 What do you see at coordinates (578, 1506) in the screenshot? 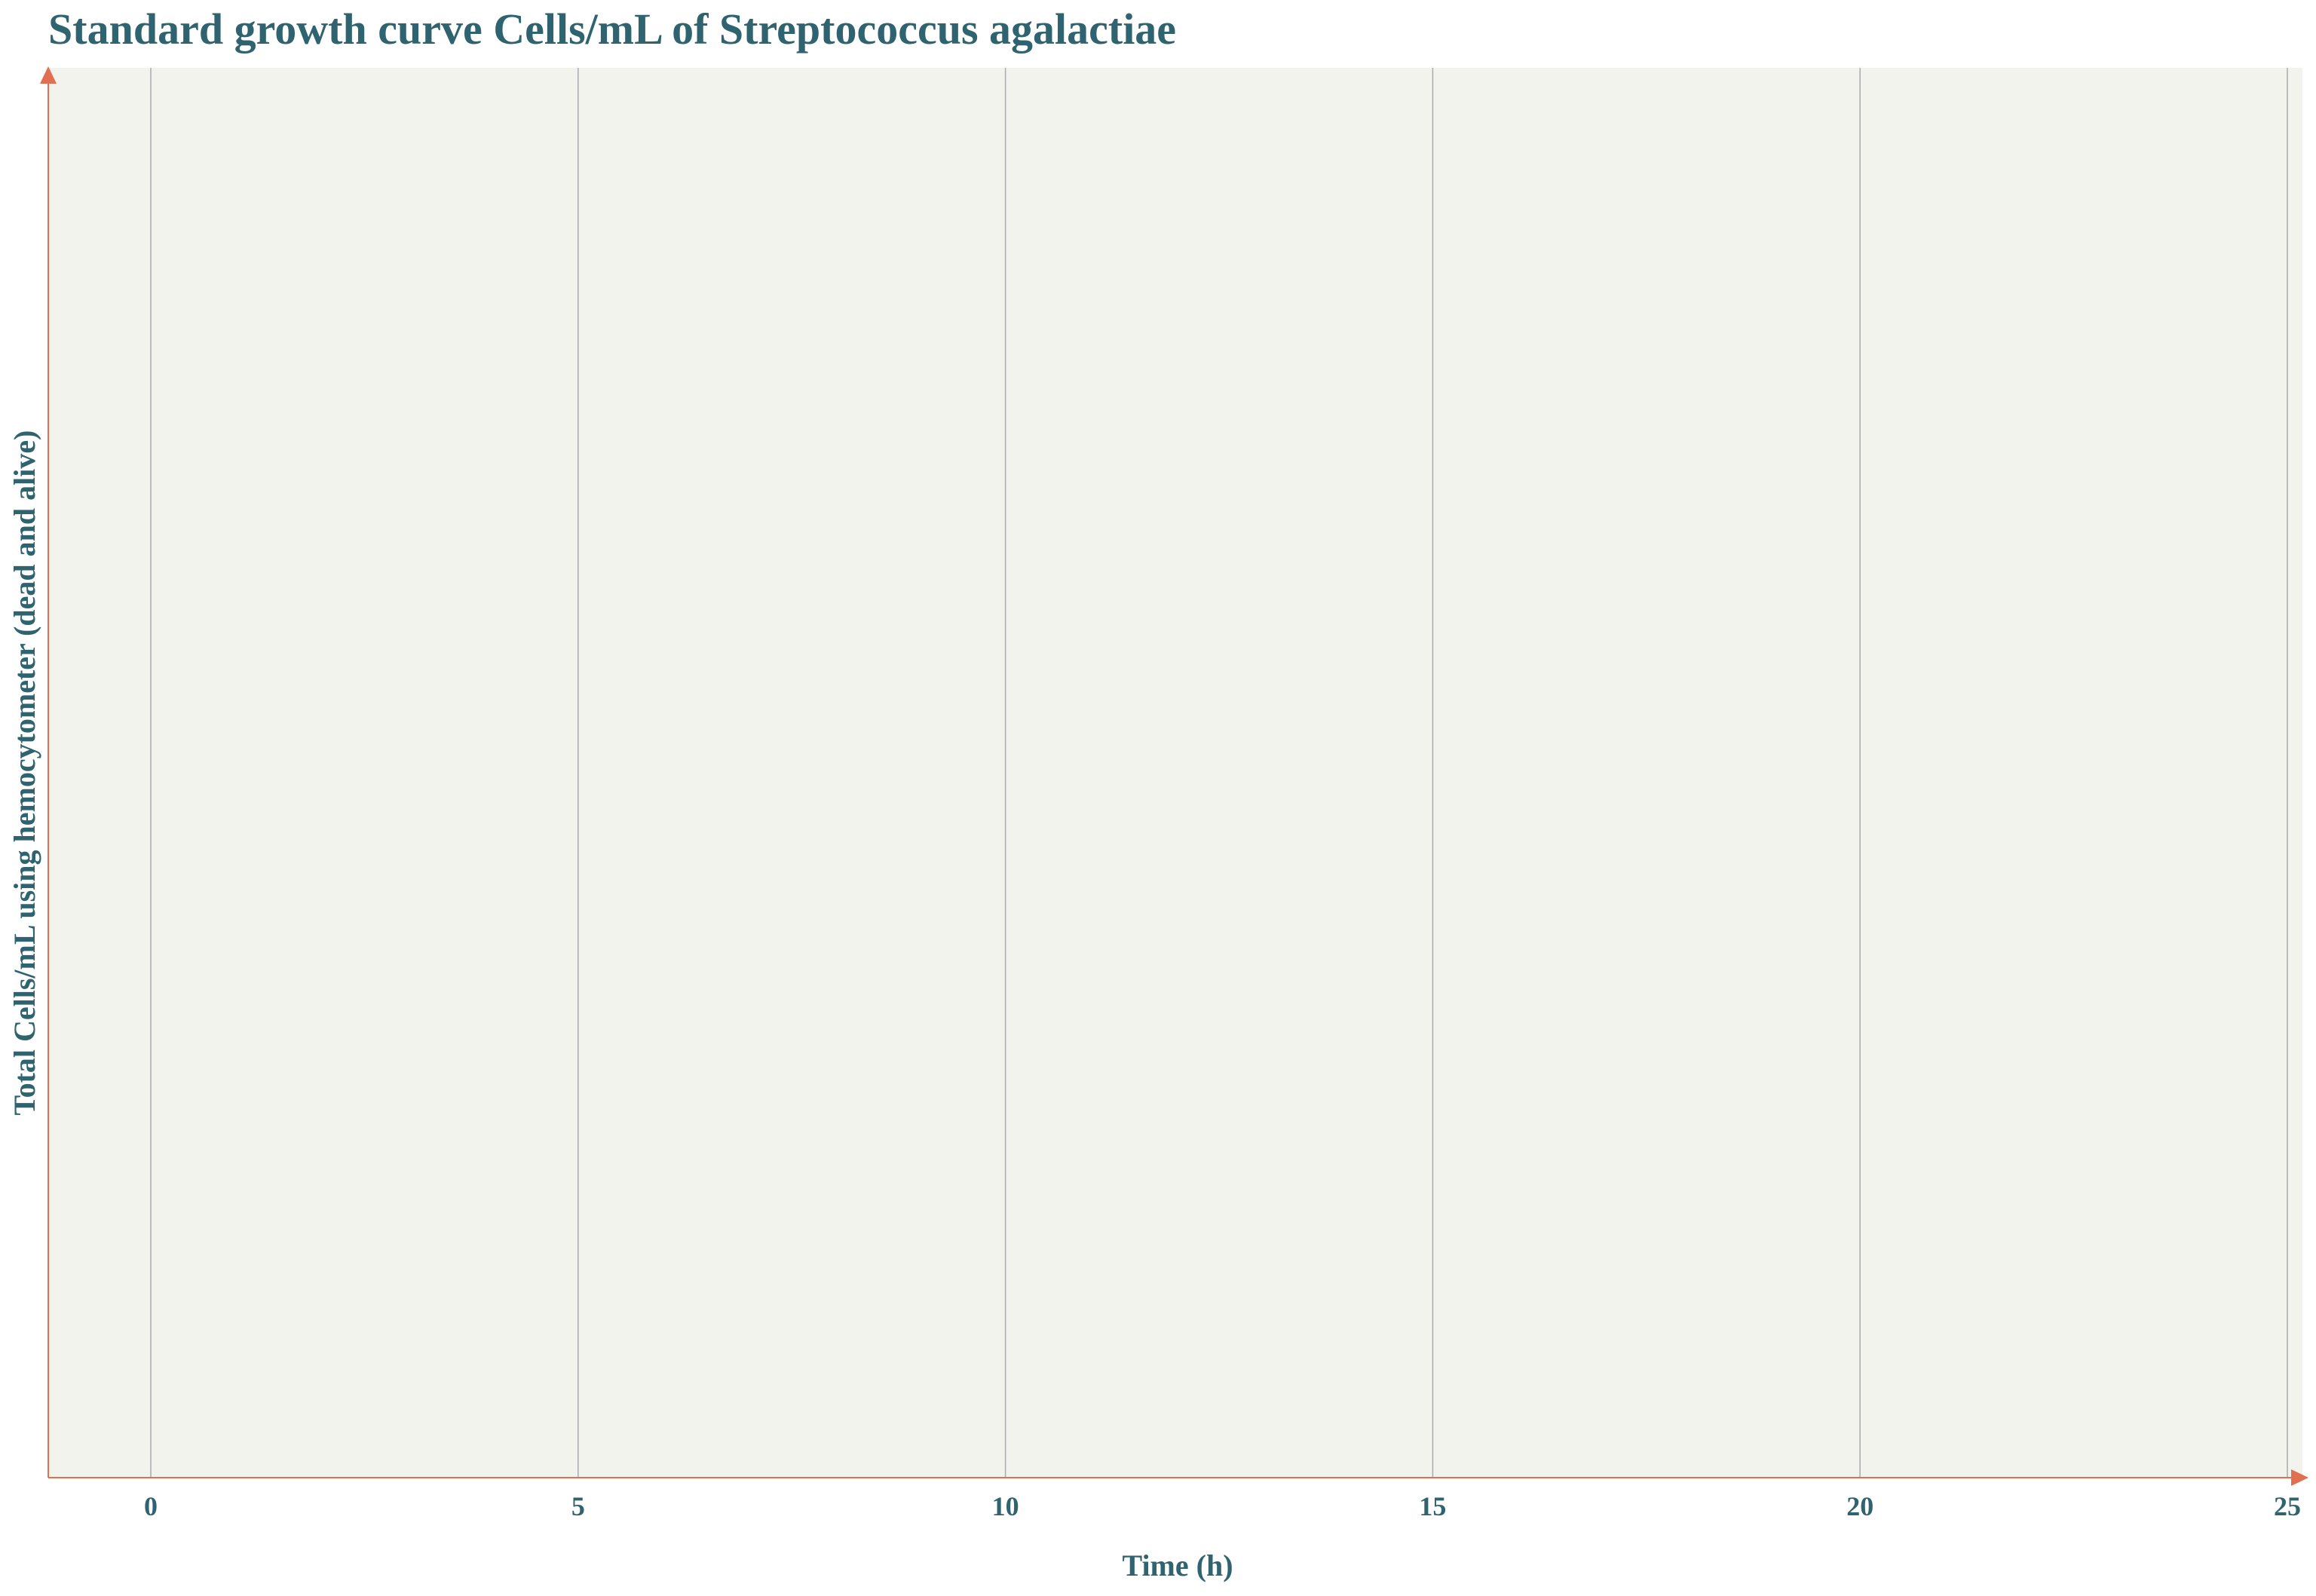
I see `x-tick-label-5: 5` at bounding box center [578, 1506].